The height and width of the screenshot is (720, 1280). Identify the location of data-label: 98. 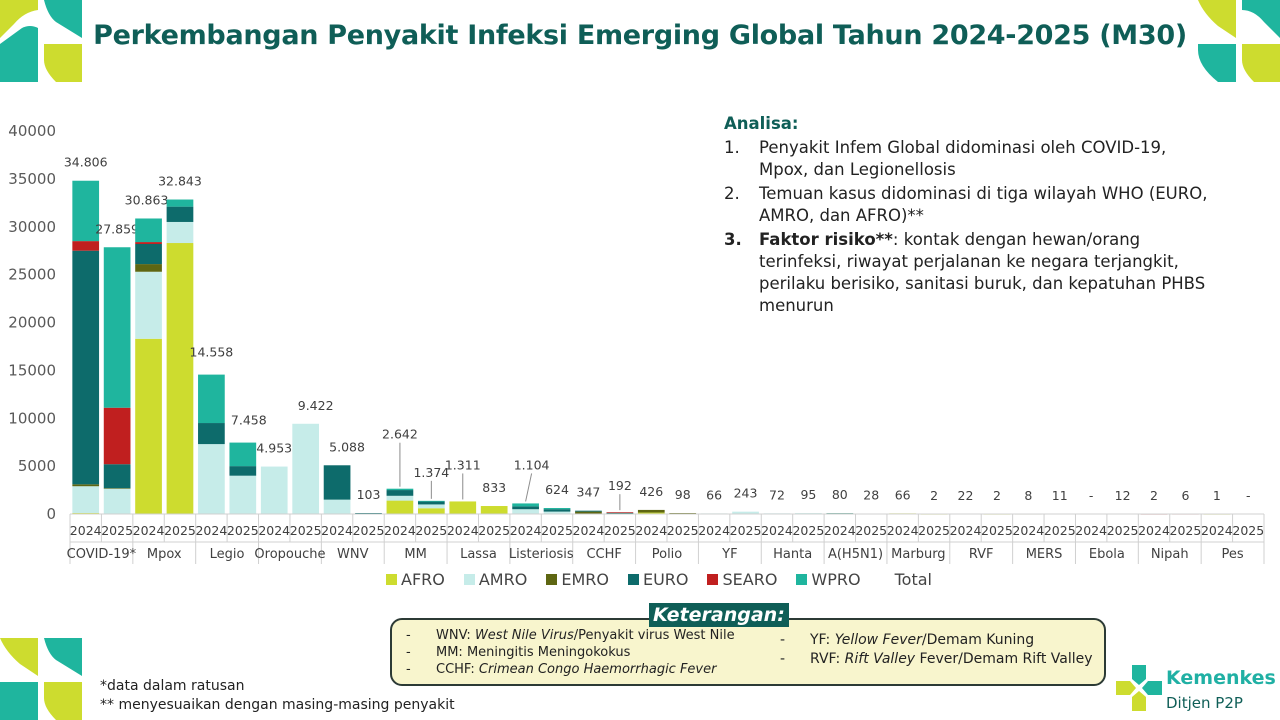
(683, 494).